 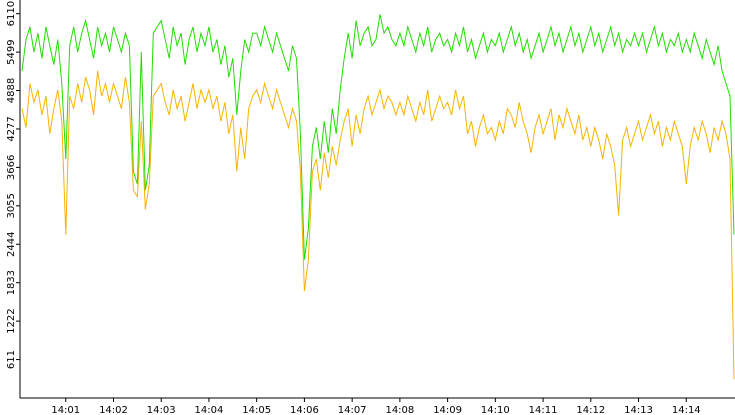 What do you see at coordinates (113, 410) in the screenshot?
I see `x-tick-label: 14:02` at bounding box center [113, 410].